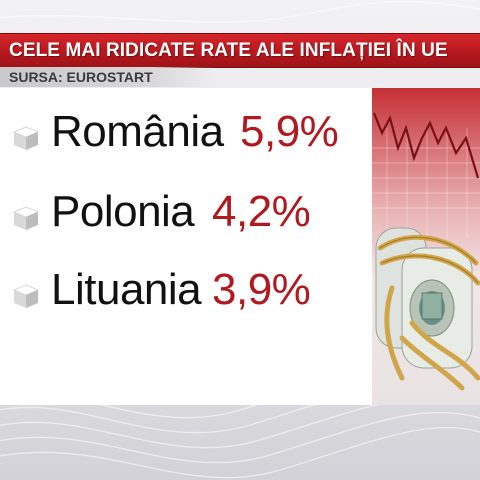 The width and height of the screenshot is (480, 480). I want to click on source-label: SURSA: EUROSTART, so click(81, 77).